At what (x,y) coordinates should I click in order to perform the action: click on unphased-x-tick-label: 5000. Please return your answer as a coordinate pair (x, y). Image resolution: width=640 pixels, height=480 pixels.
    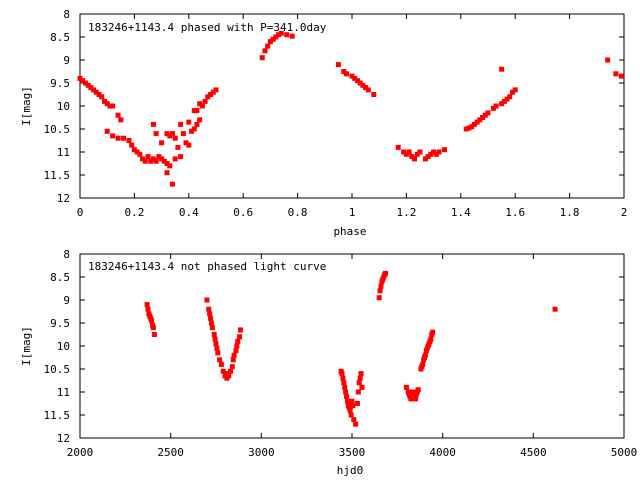
    Looking at the image, I should click on (624, 452).